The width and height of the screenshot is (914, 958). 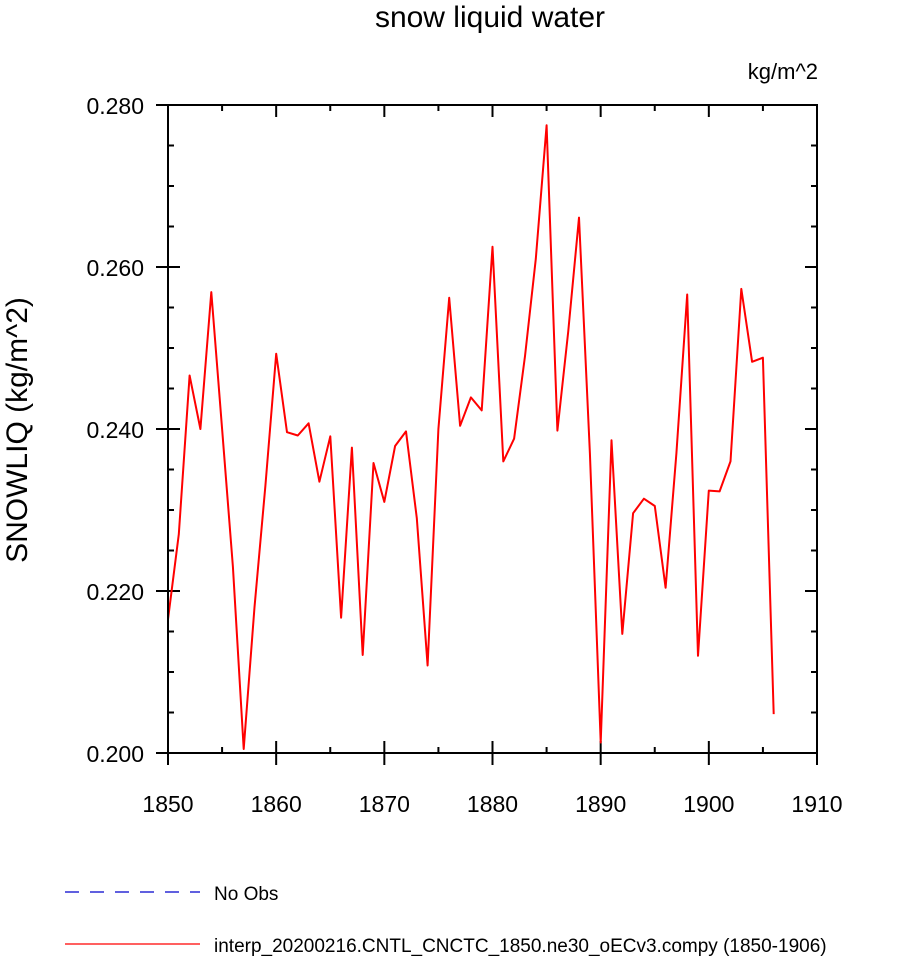 What do you see at coordinates (115, 592) in the screenshot?
I see `y-tick-label: 0.220` at bounding box center [115, 592].